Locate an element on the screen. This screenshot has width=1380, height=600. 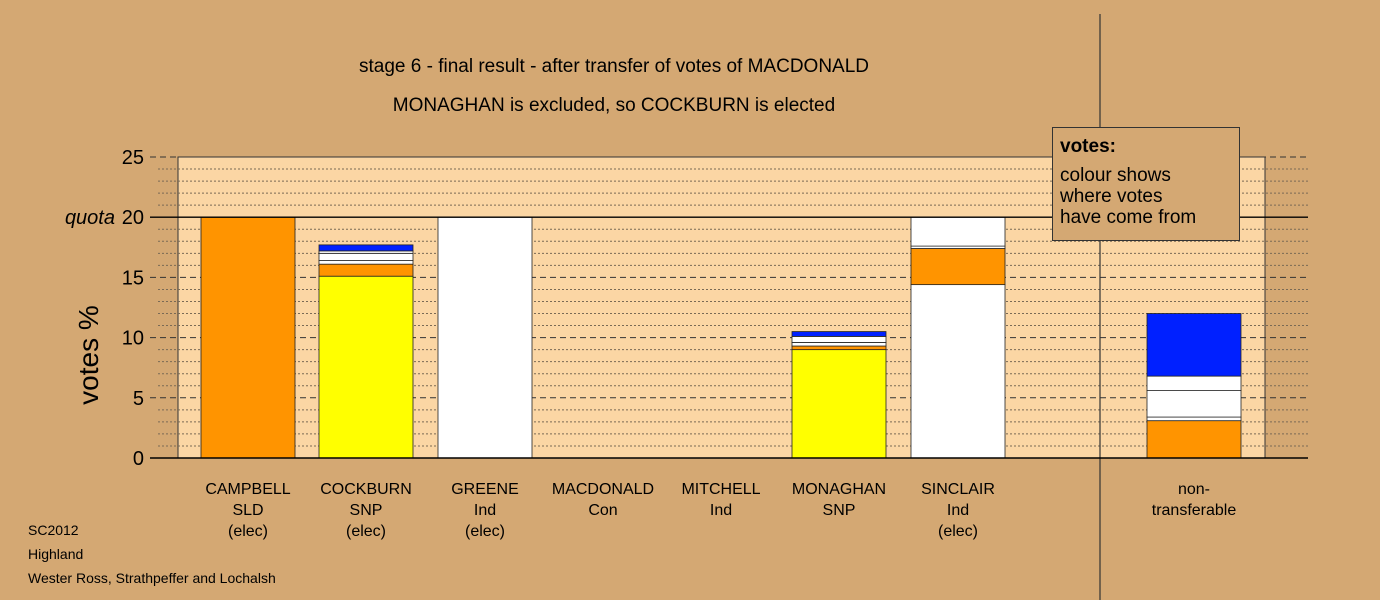
legend-line: have come from is located at coordinates (1128, 217).